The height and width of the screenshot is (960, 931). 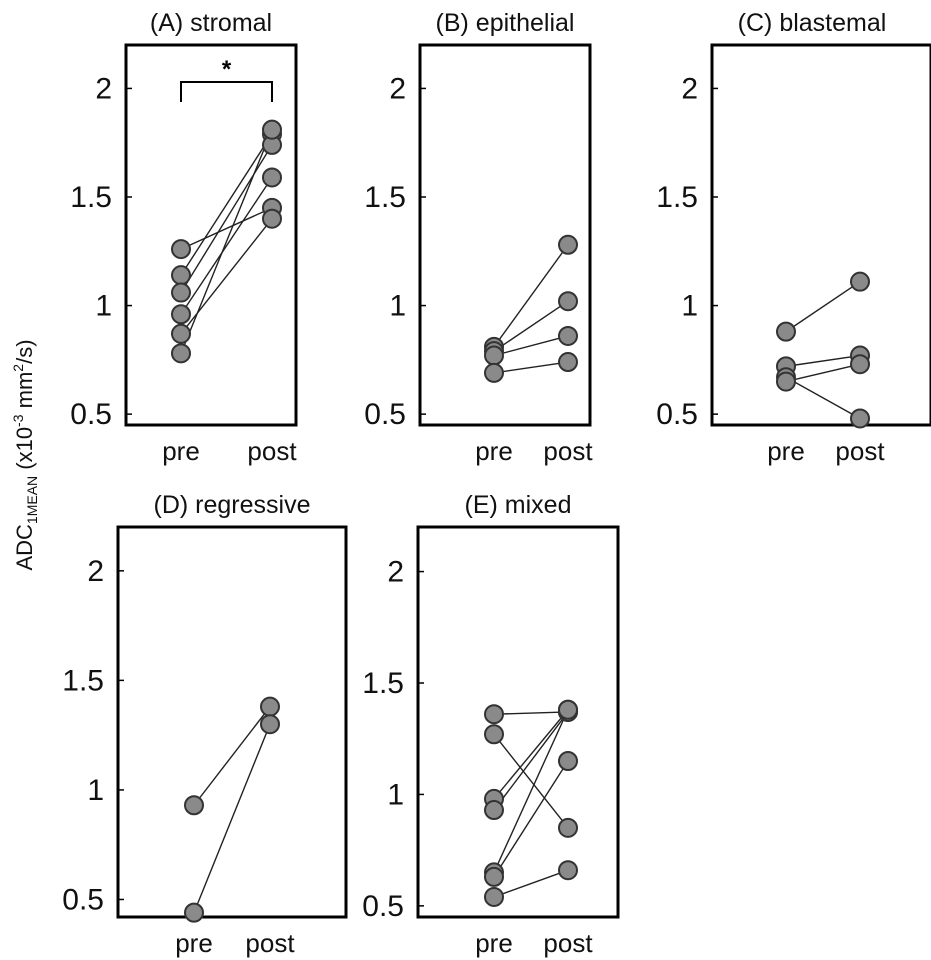 What do you see at coordinates (18, 368) in the screenshot?
I see `y-axis-label-sup-2: 2` at bounding box center [18, 368].